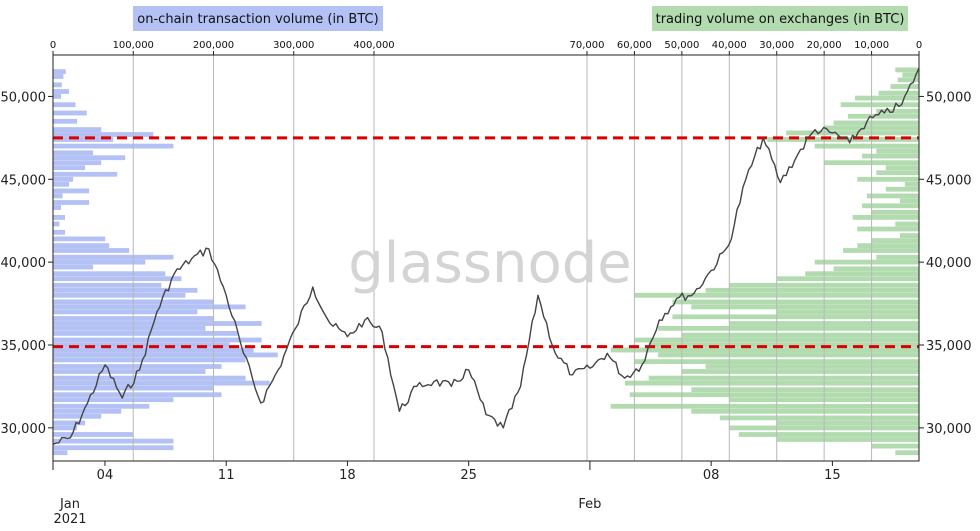 Image resolution: width=980 pixels, height=531 pixels. What do you see at coordinates (949, 263) in the screenshot?
I see `y-tick-label: 40,000` at bounding box center [949, 263].